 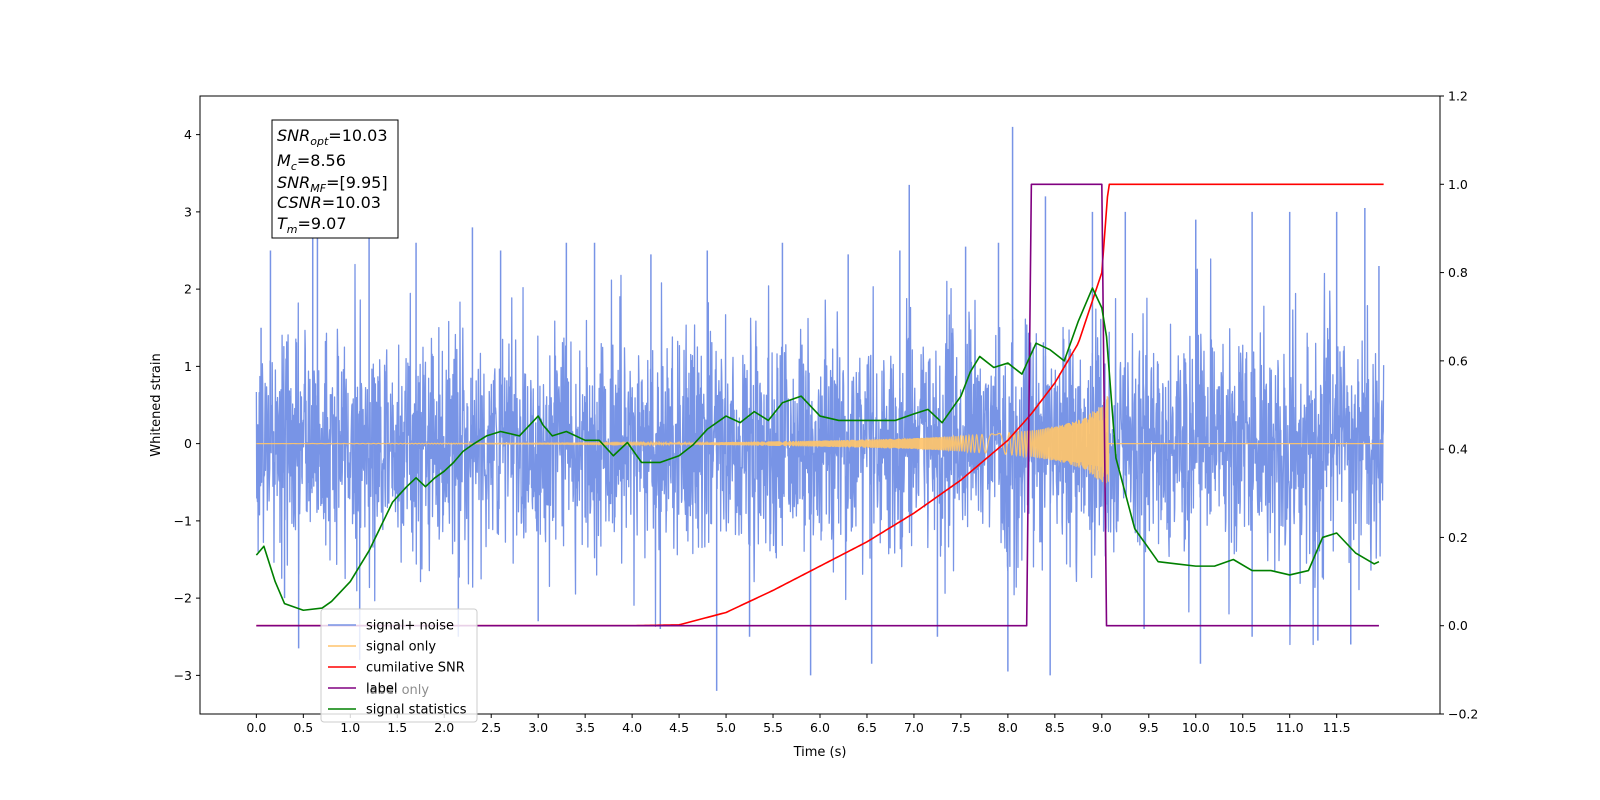 What do you see at coordinates (322, 223) in the screenshot?
I see `ann-tm-value: =9.07` at bounding box center [322, 223].